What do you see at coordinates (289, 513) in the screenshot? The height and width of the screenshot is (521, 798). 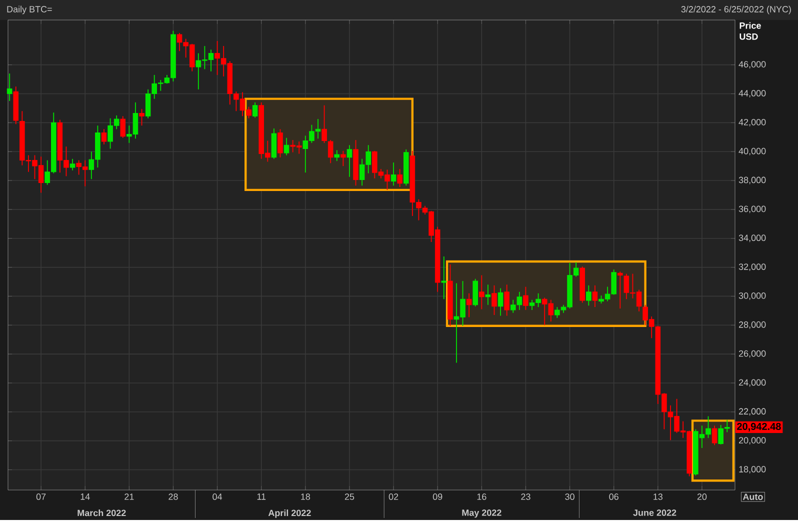 I see `text: April 2022` at bounding box center [289, 513].